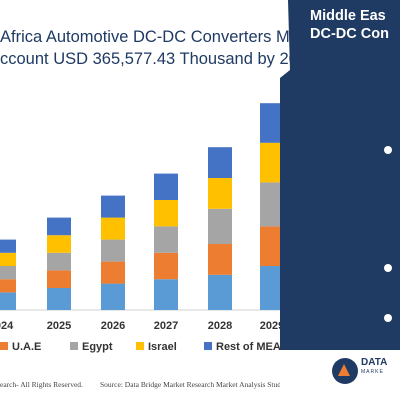 This screenshot has width=400, height=400. Describe the element at coordinates (166, 326) in the screenshot. I see `x-tick-label: 2027` at that location.